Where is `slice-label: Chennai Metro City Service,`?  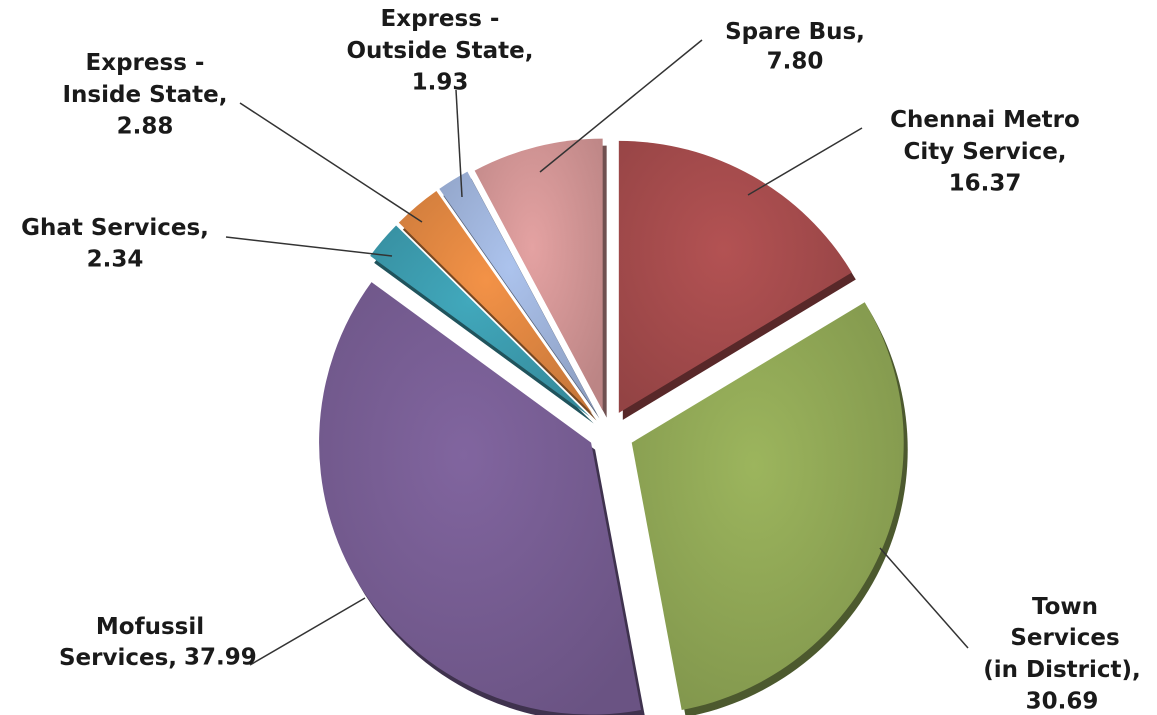 slice-label: Chennai Metro City Service, is located at coordinates (985, 136).